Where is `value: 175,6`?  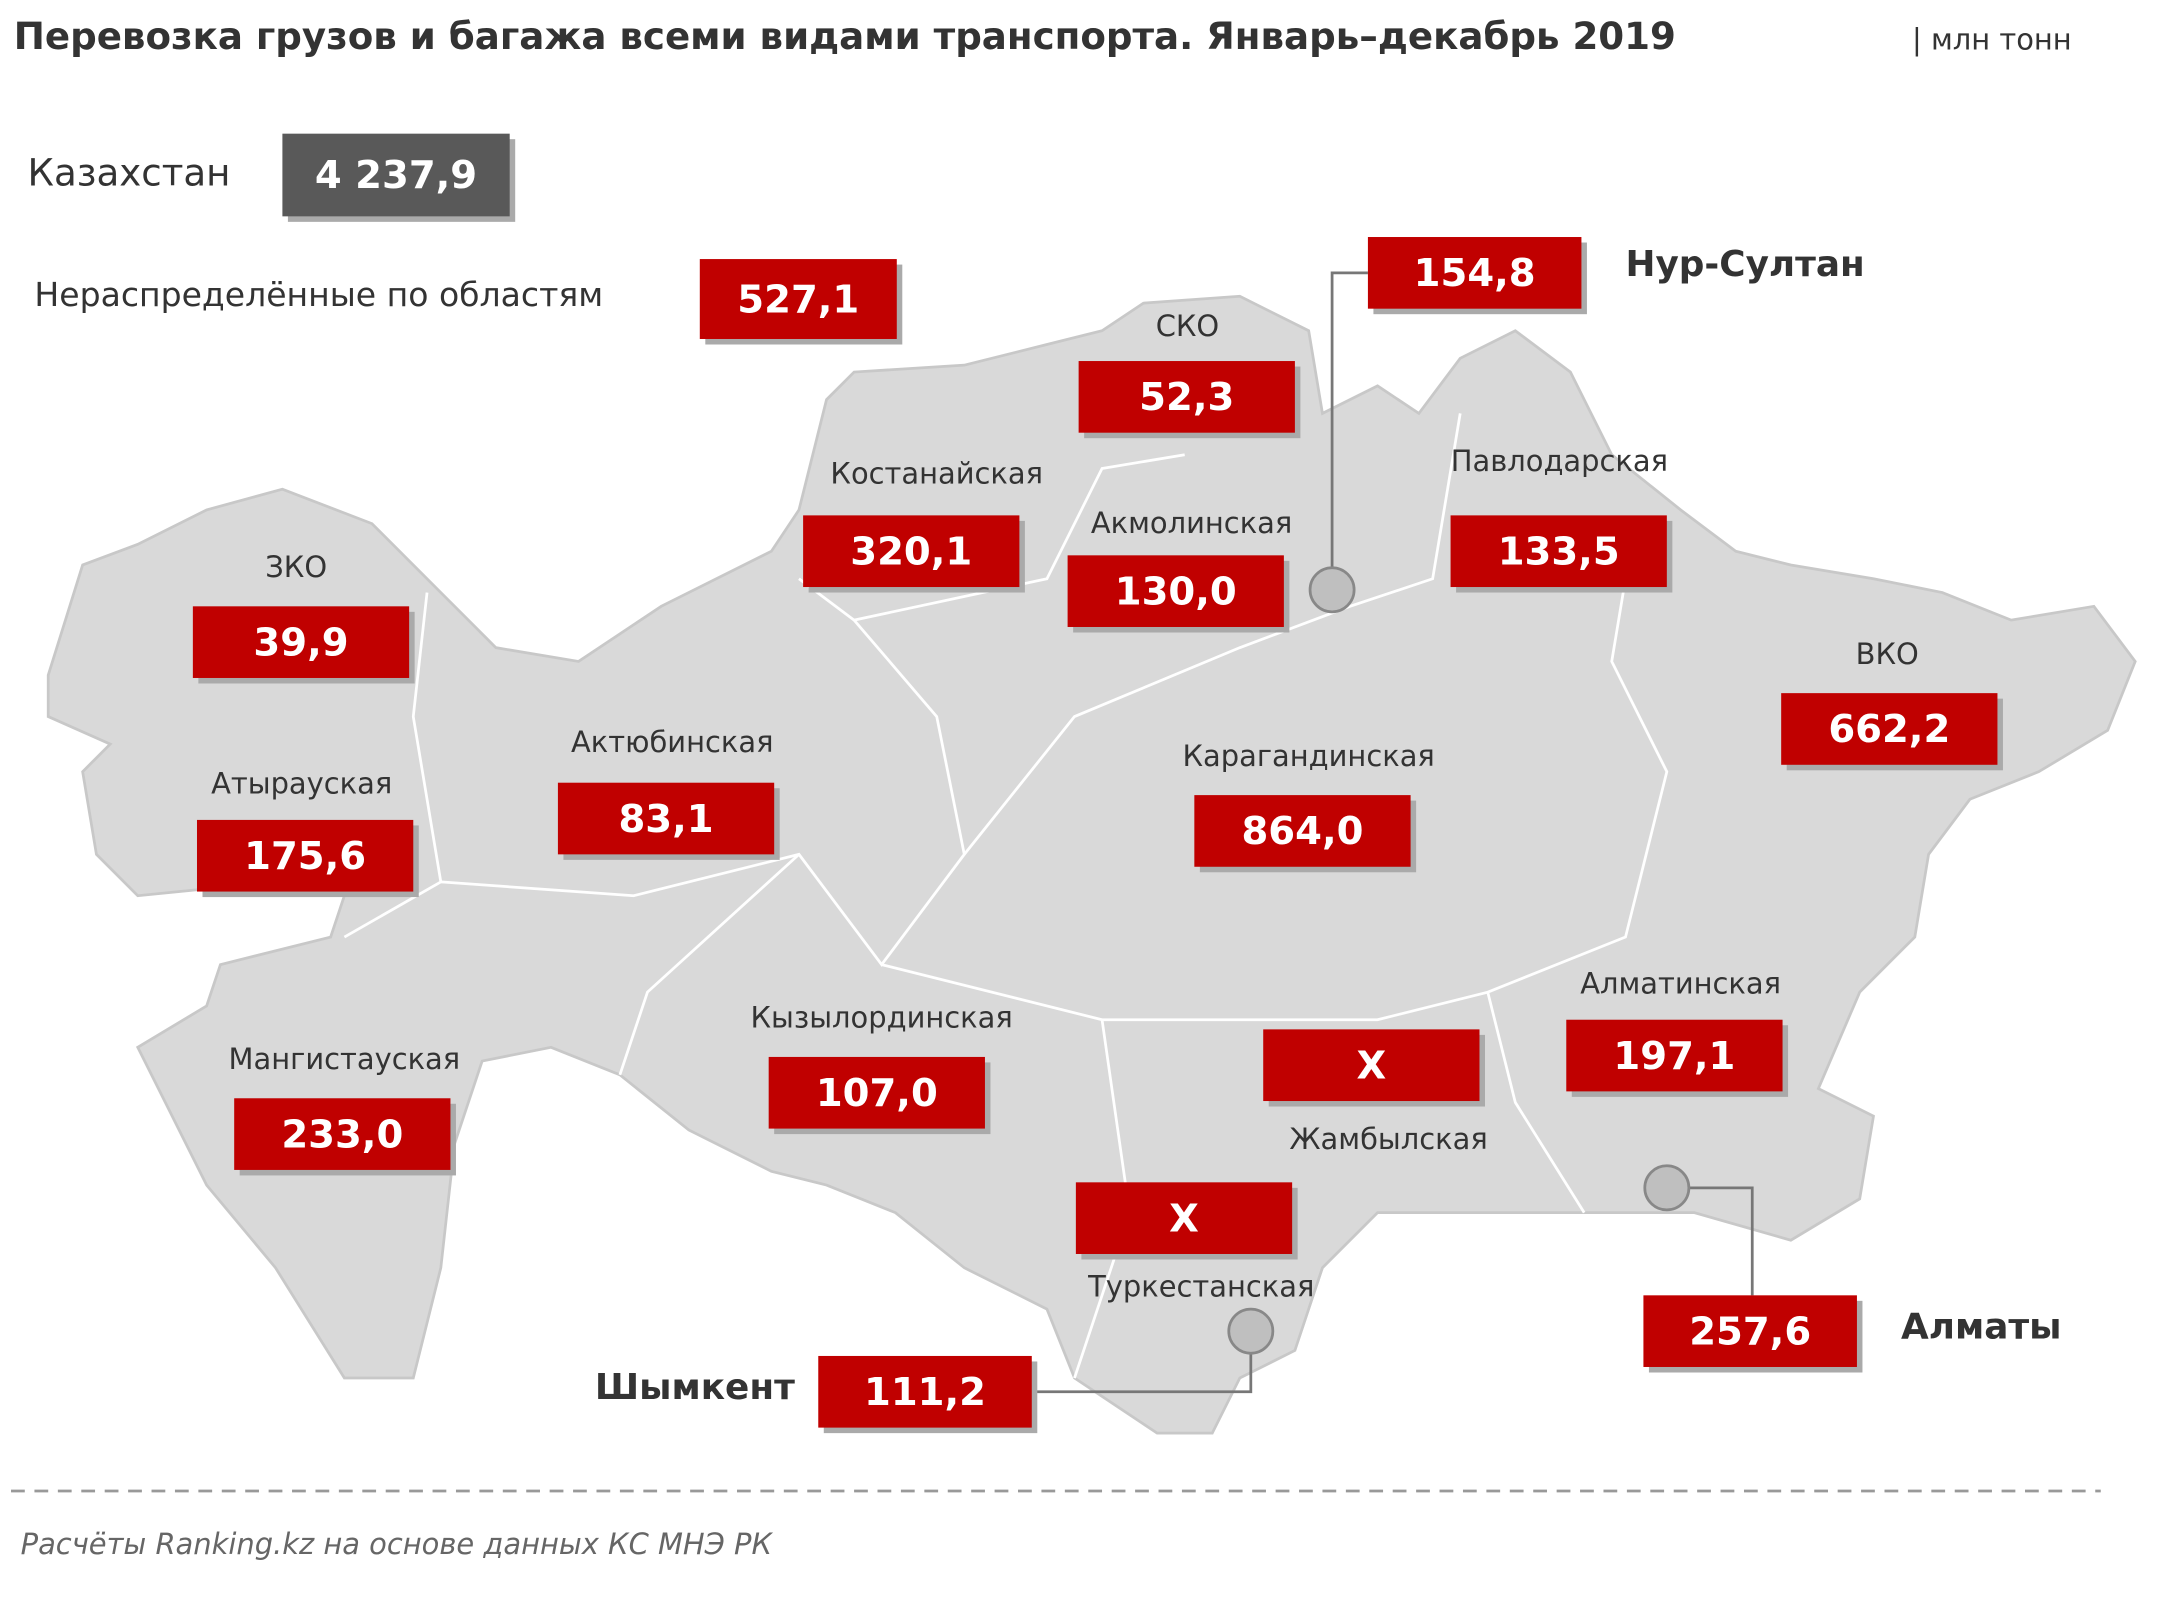 value: 175,6 is located at coordinates (305, 856).